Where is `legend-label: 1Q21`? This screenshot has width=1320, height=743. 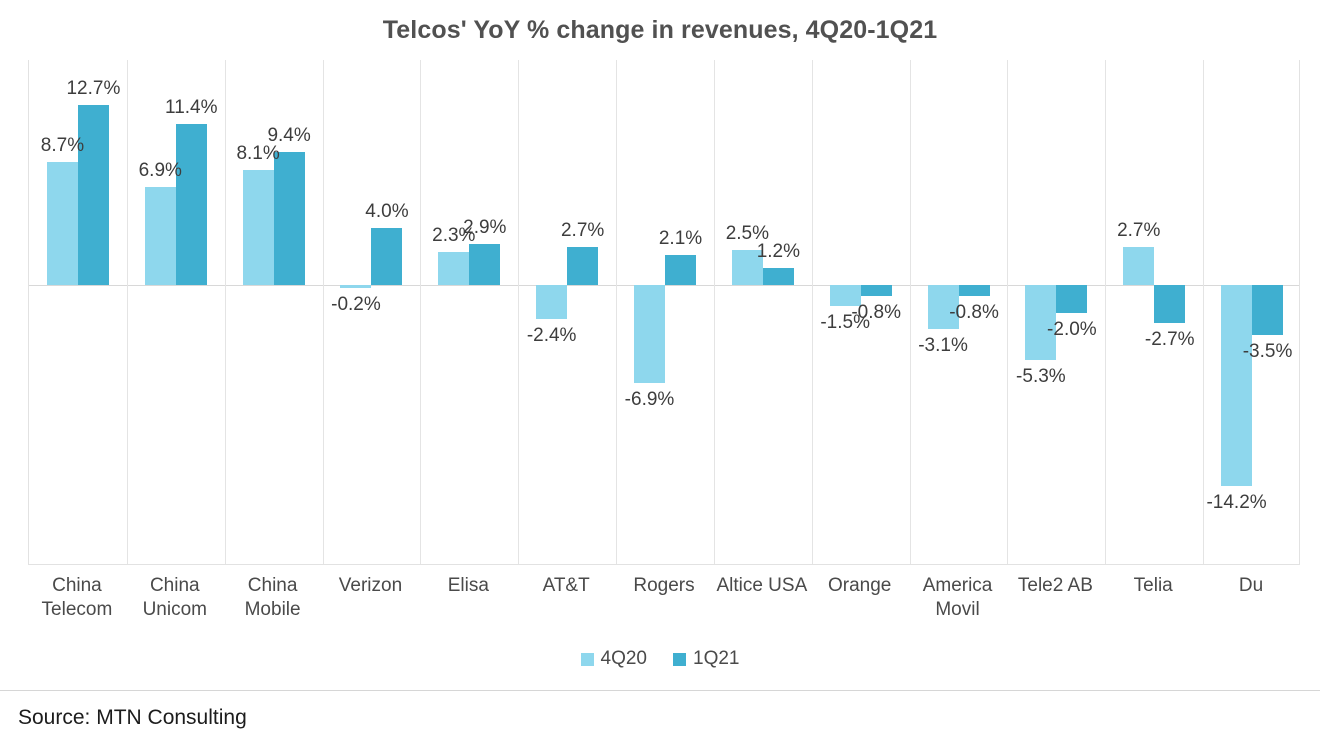 legend-label: 1Q21 is located at coordinates (716, 658).